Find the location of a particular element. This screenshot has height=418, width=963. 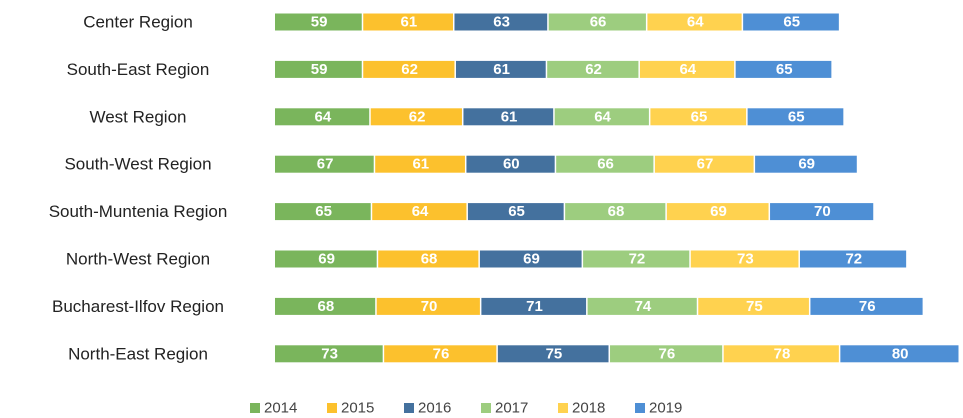

legend-label: 2015 is located at coordinates (357, 408).